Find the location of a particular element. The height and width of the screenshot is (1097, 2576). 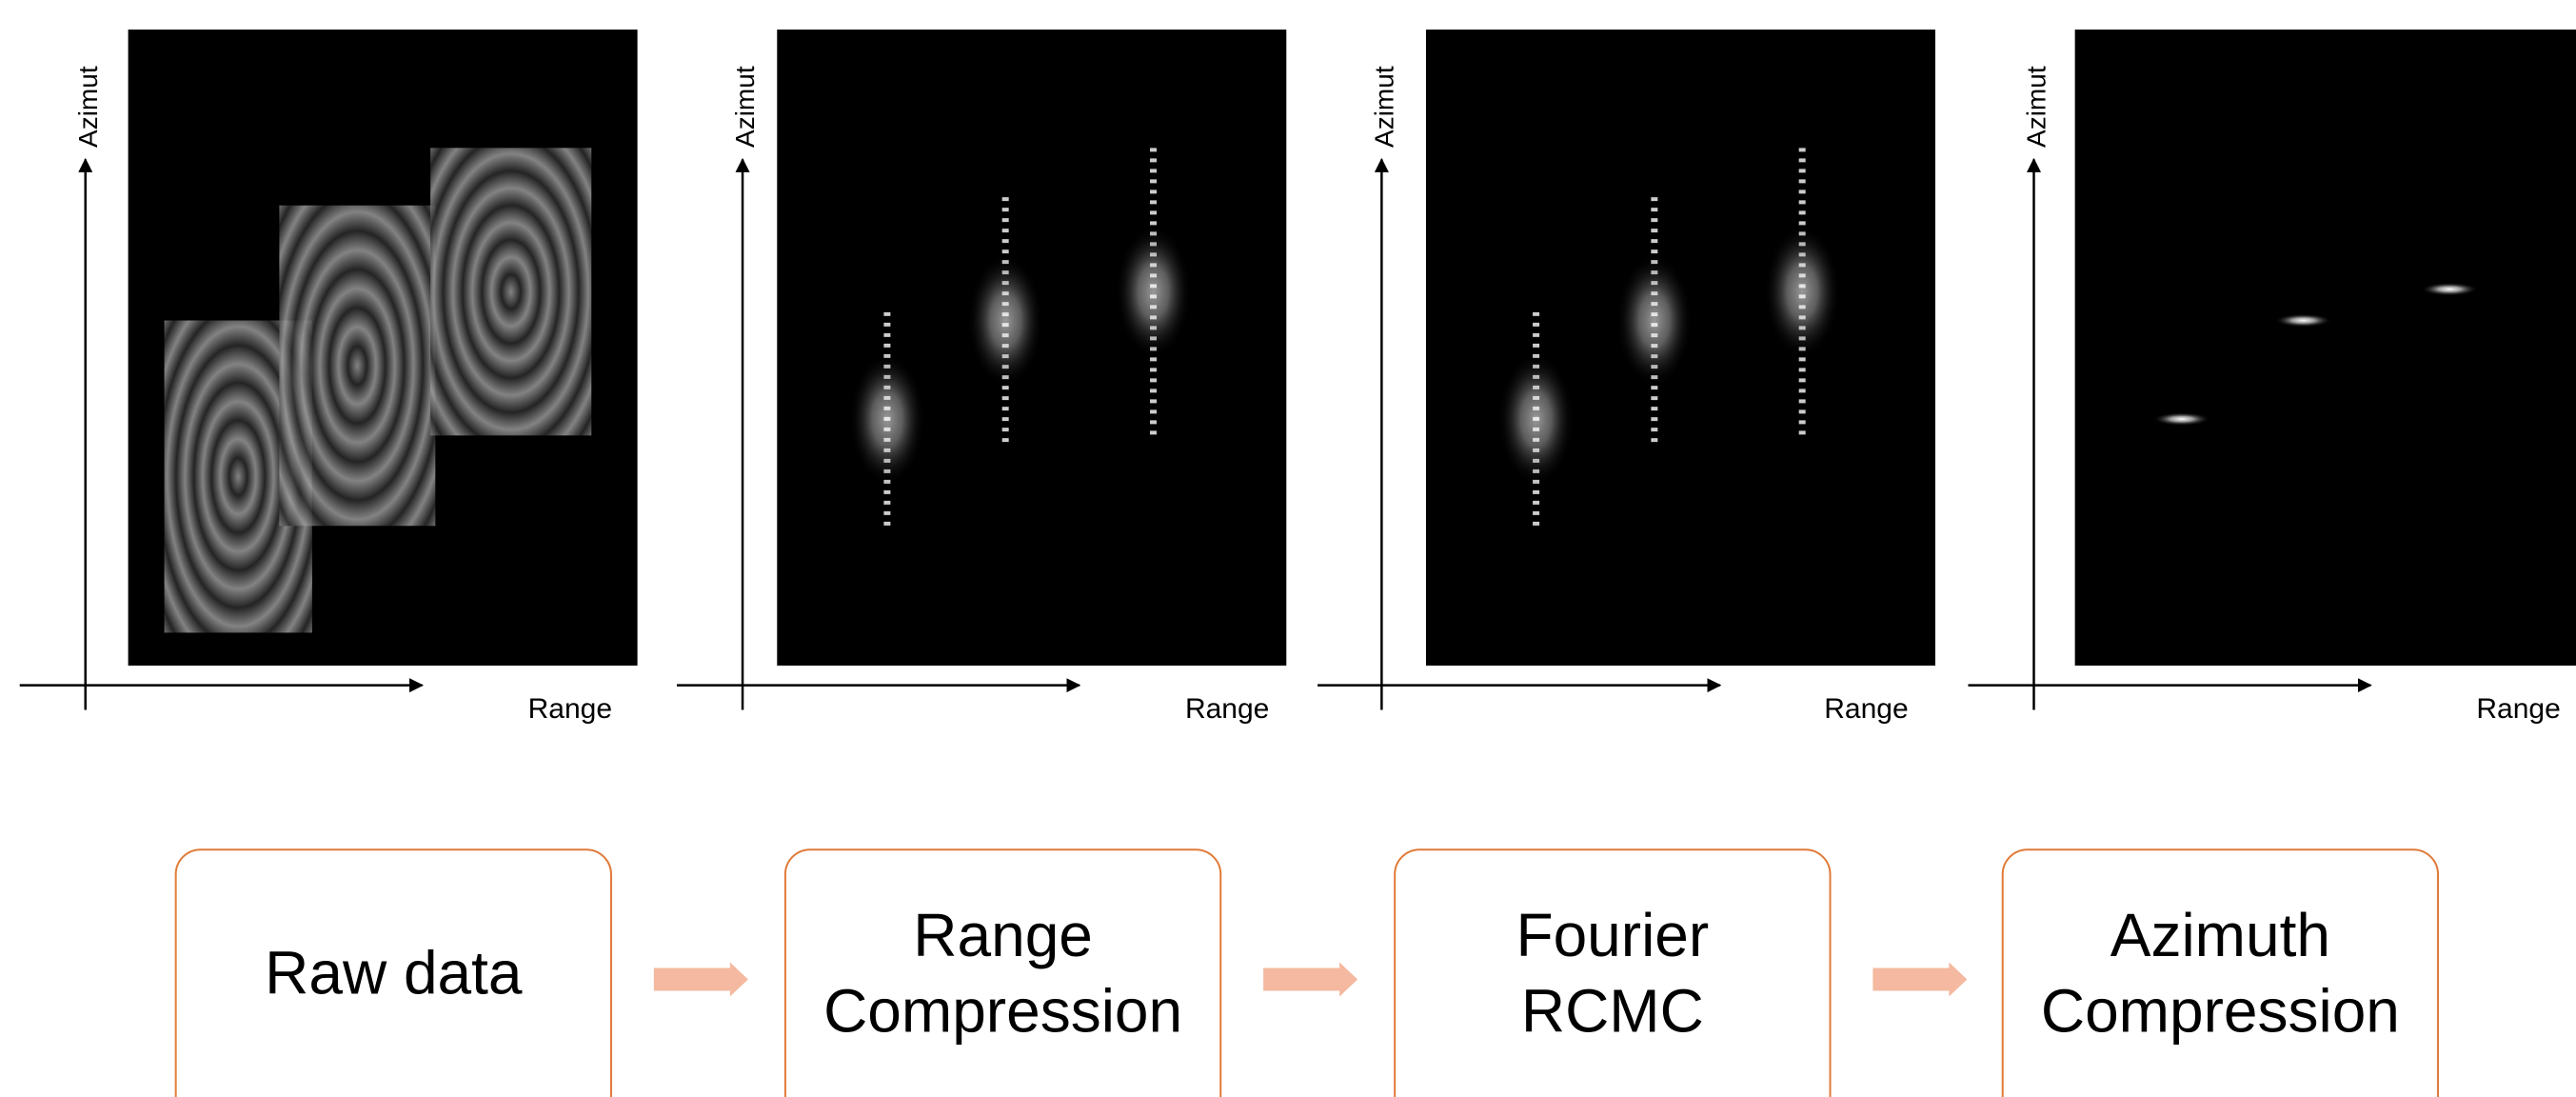

step-label: Azimuth is located at coordinates (2220, 935).